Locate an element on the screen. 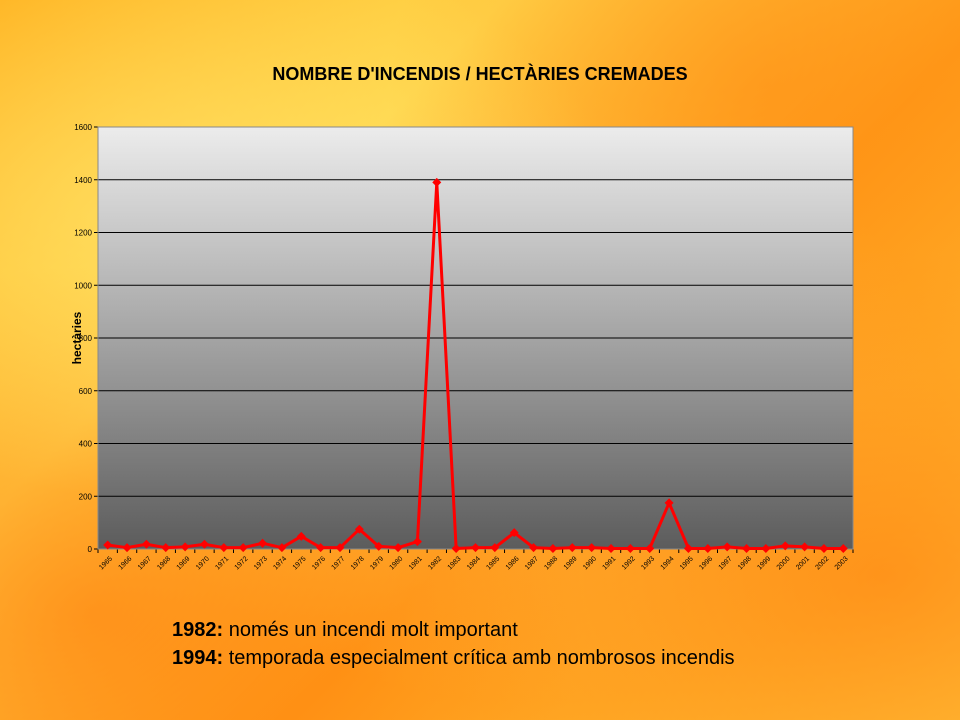 Image resolution: width=960 pixels, height=720 pixels. data-point-1991 is located at coordinates (611, 548).